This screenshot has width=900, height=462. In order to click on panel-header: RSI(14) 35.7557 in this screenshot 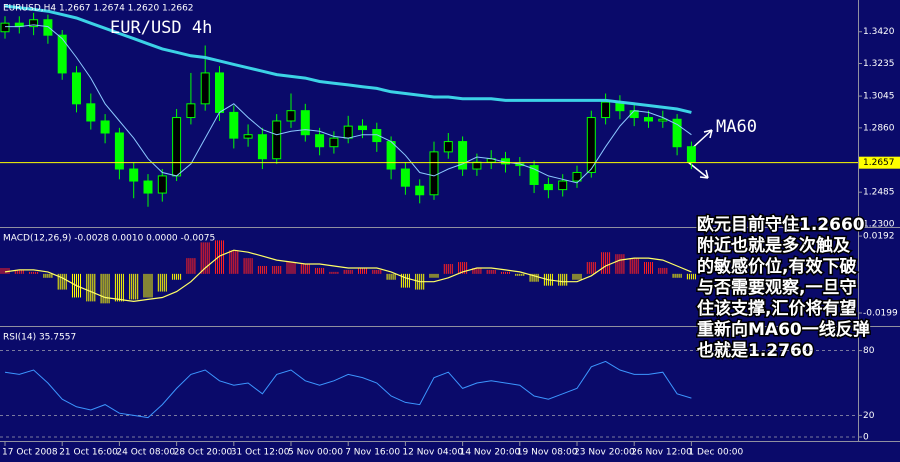, I will do `click(39, 338)`.